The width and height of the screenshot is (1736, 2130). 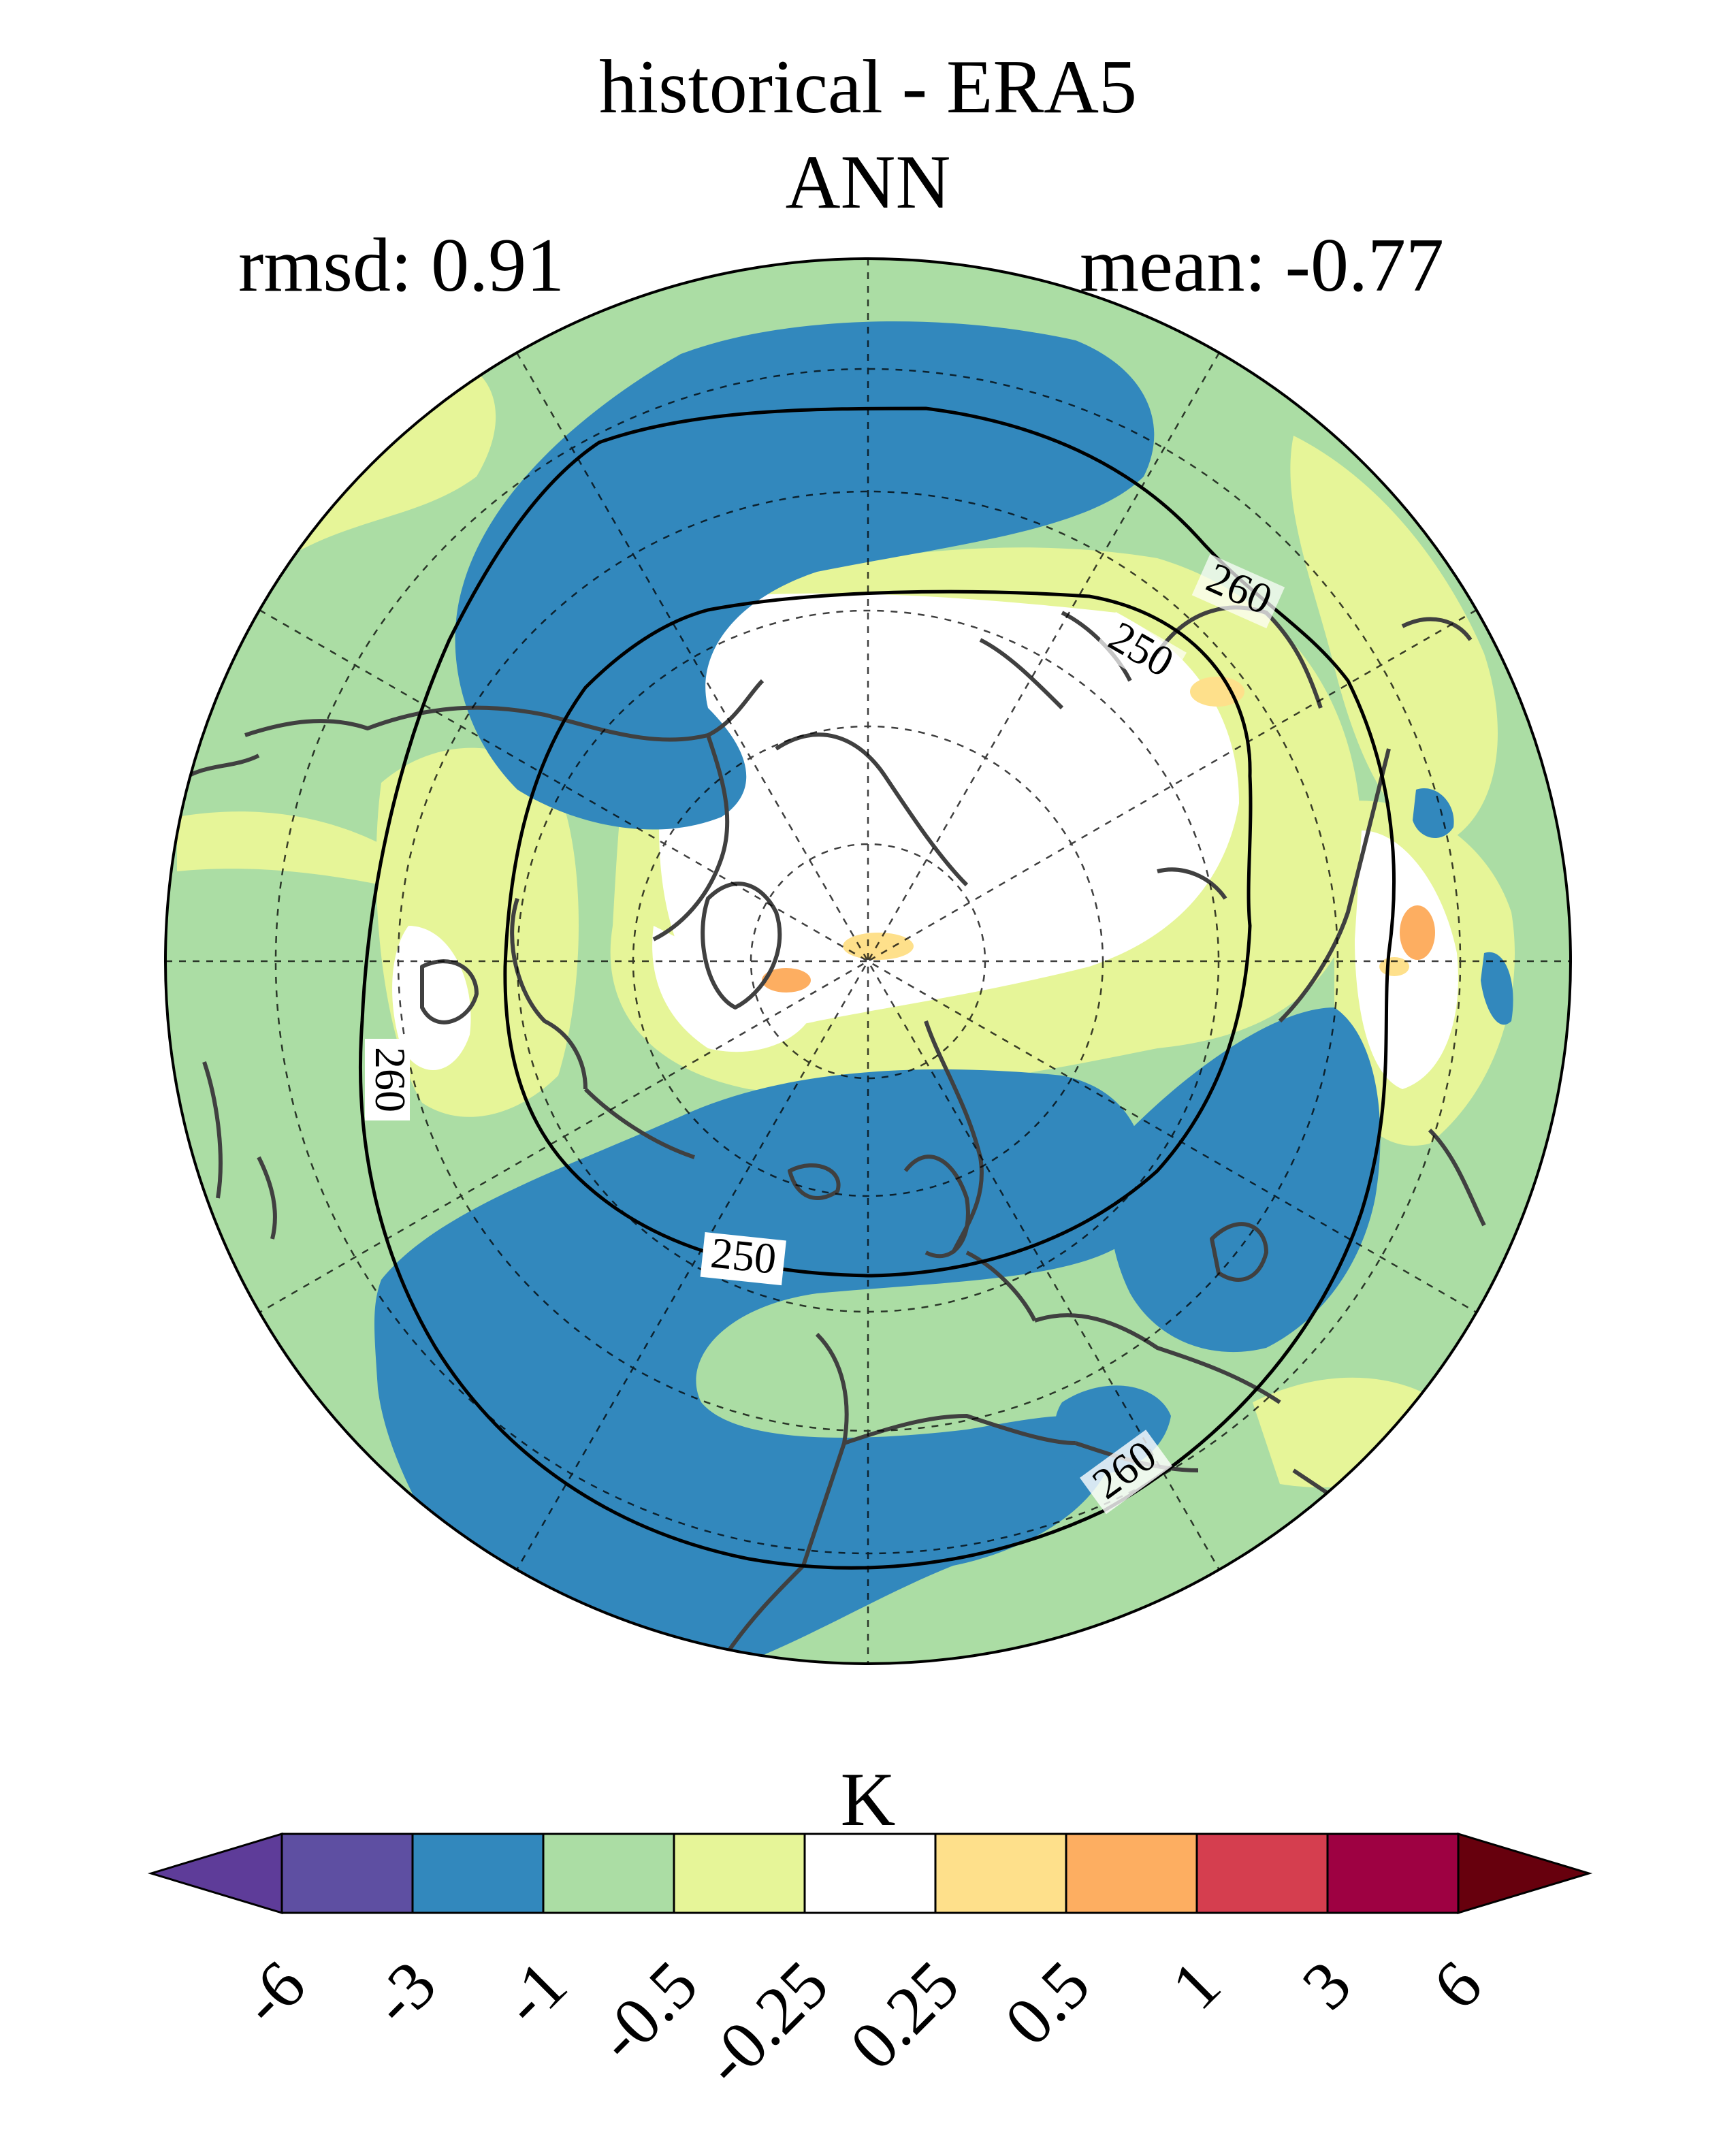 What do you see at coordinates (1245, 1180) in the screenshot?
I see `field-blue-asia` at bounding box center [1245, 1180].